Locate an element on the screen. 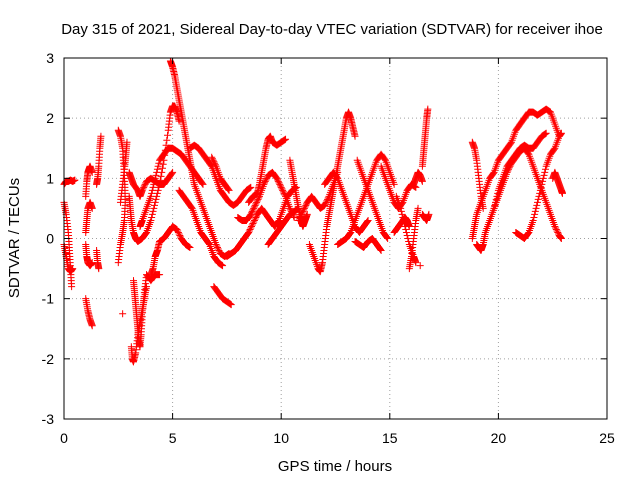  series-seg-e is located at coordinates (89, 217).